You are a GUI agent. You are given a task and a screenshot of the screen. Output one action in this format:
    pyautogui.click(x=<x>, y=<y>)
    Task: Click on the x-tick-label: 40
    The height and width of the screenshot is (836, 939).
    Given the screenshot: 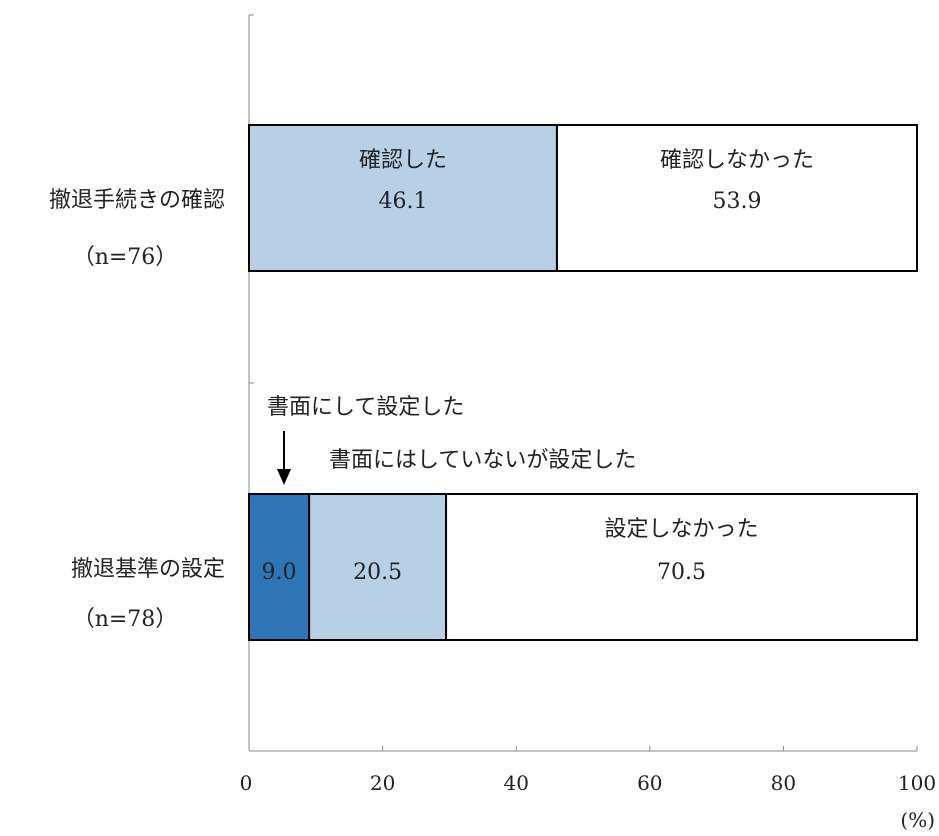 What is the action you would take?
    pyautogui.click(x=515, y=783)
    